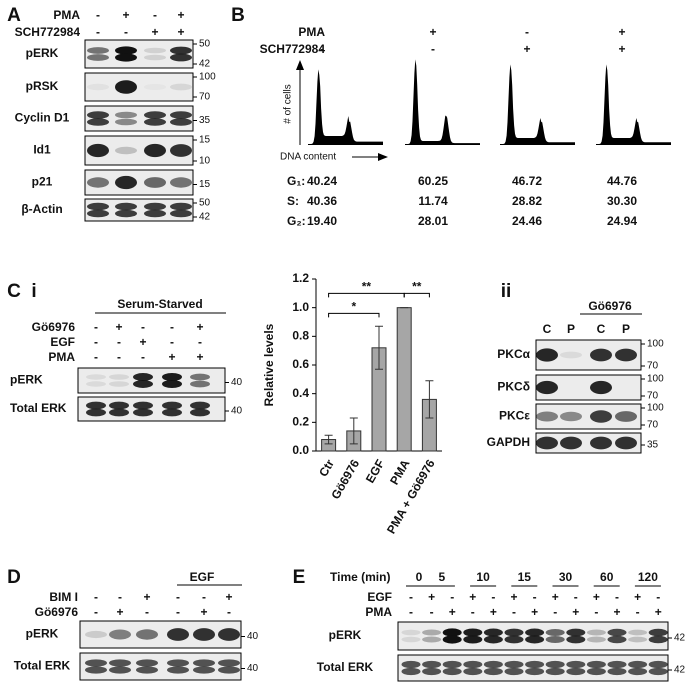 Image resolution: width=688 pixels, height=684 pixels. Describe the element at coordinates (296, 181) in the screenshot. I see `phase-label: G₁:` at that location.